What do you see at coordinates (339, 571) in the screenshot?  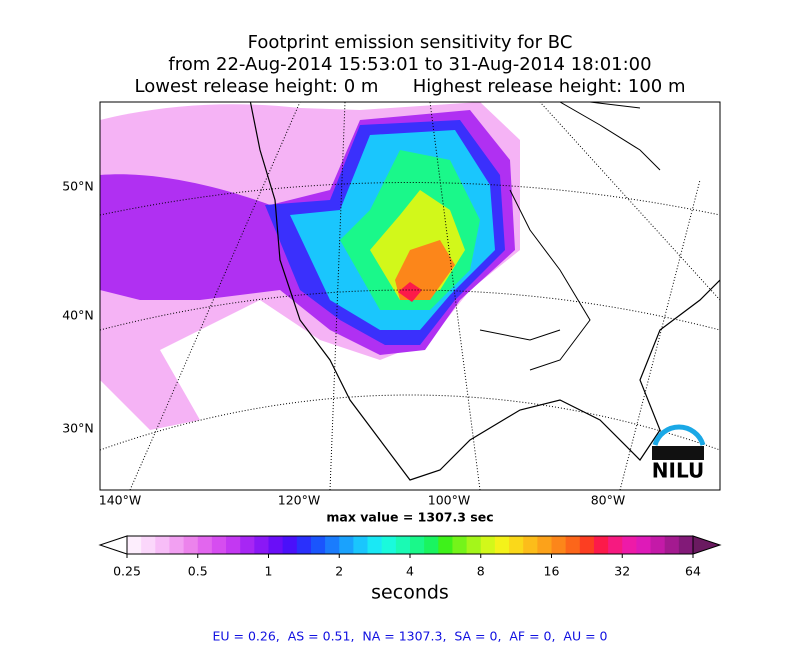 I see `colorbar-tick-label: 2` at bounding box center [339, 571].